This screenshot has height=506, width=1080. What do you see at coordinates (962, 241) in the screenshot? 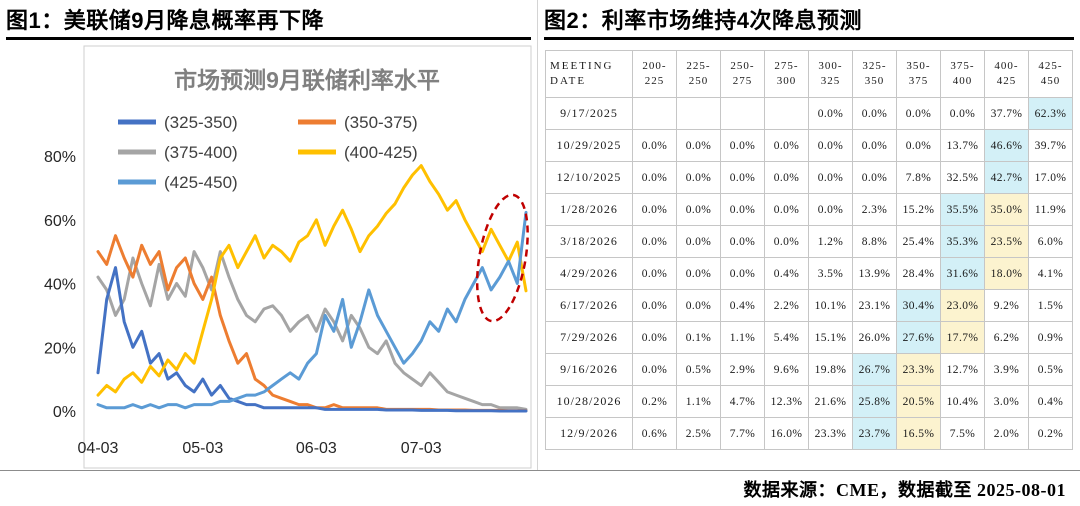
I see `probability-cell: 35.3%` at bounding box center [962, 241].